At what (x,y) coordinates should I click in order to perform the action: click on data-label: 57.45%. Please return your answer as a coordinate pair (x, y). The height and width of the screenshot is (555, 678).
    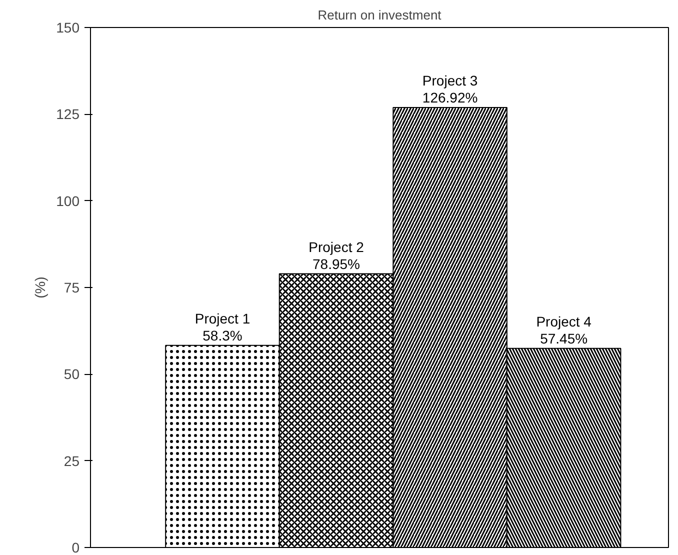
    Looking at the image, I should click on (564, 338).